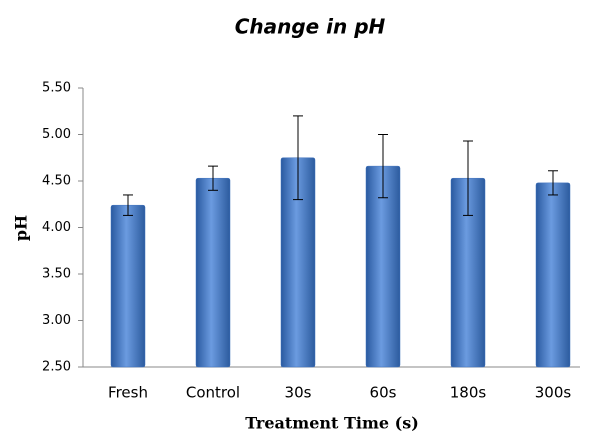 The width and height of the screenshot is (589, 434). Describe the element at coordinates (468, 393) in the screenshot. I see `x-tick-label: 180s` at that location.